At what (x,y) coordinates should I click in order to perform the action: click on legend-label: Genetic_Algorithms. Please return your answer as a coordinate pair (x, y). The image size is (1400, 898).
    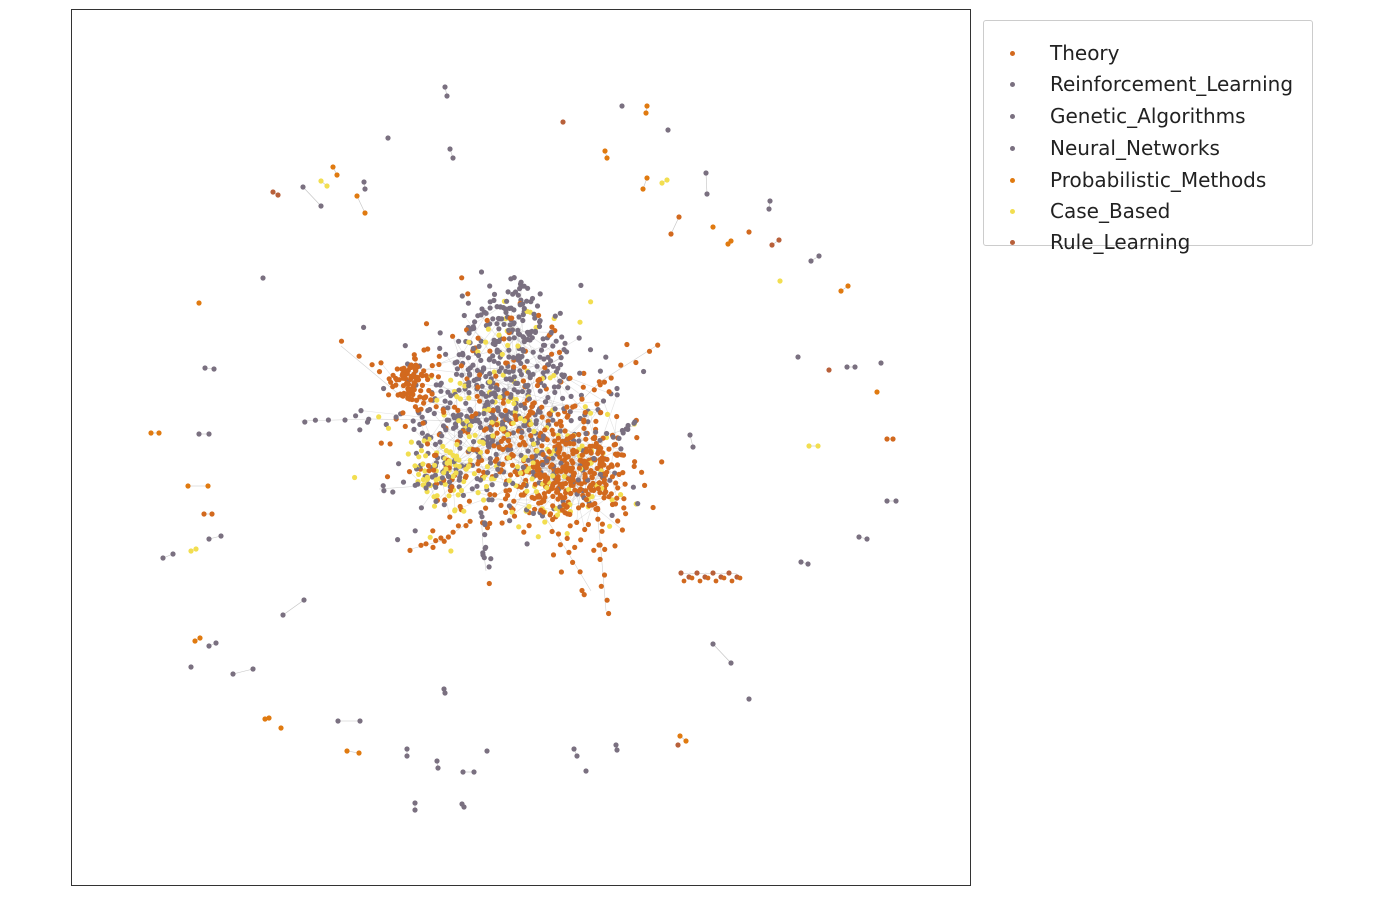
    Looking at the image, I should click on (1148, 116).